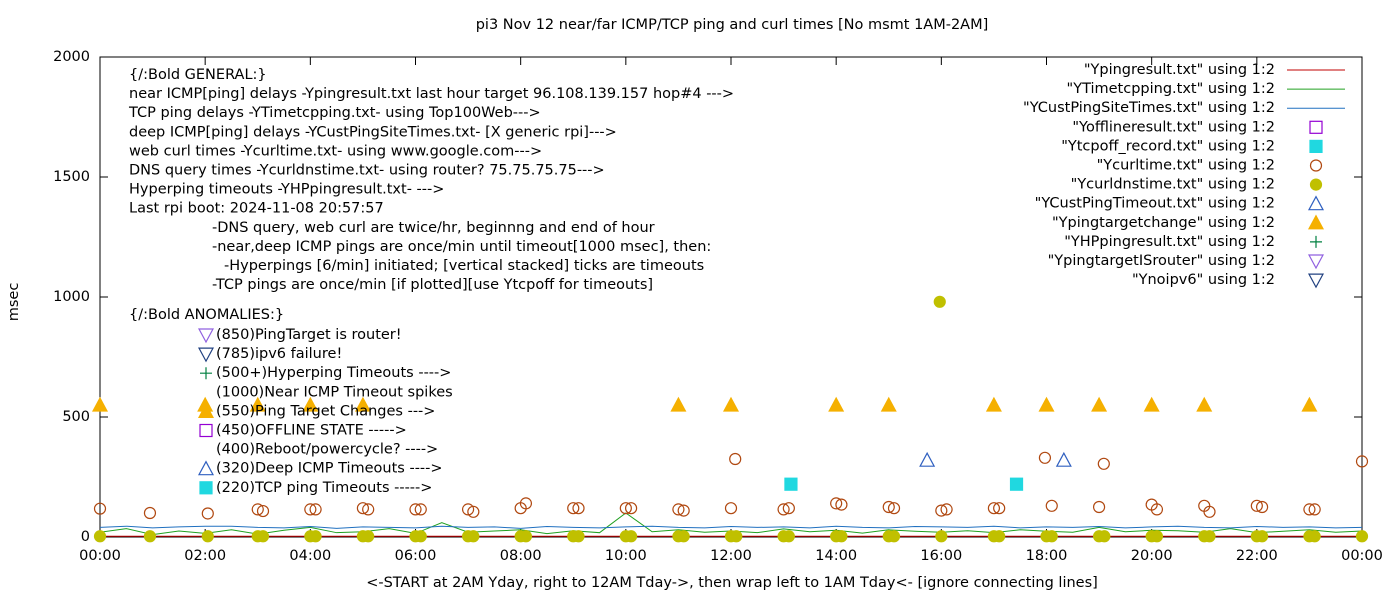 The image size is (1400, 600). What do you see at coordinates (71, 177) in the screenshot?
I see `y-tick-label: 1500` at bounding box center [71, 177].